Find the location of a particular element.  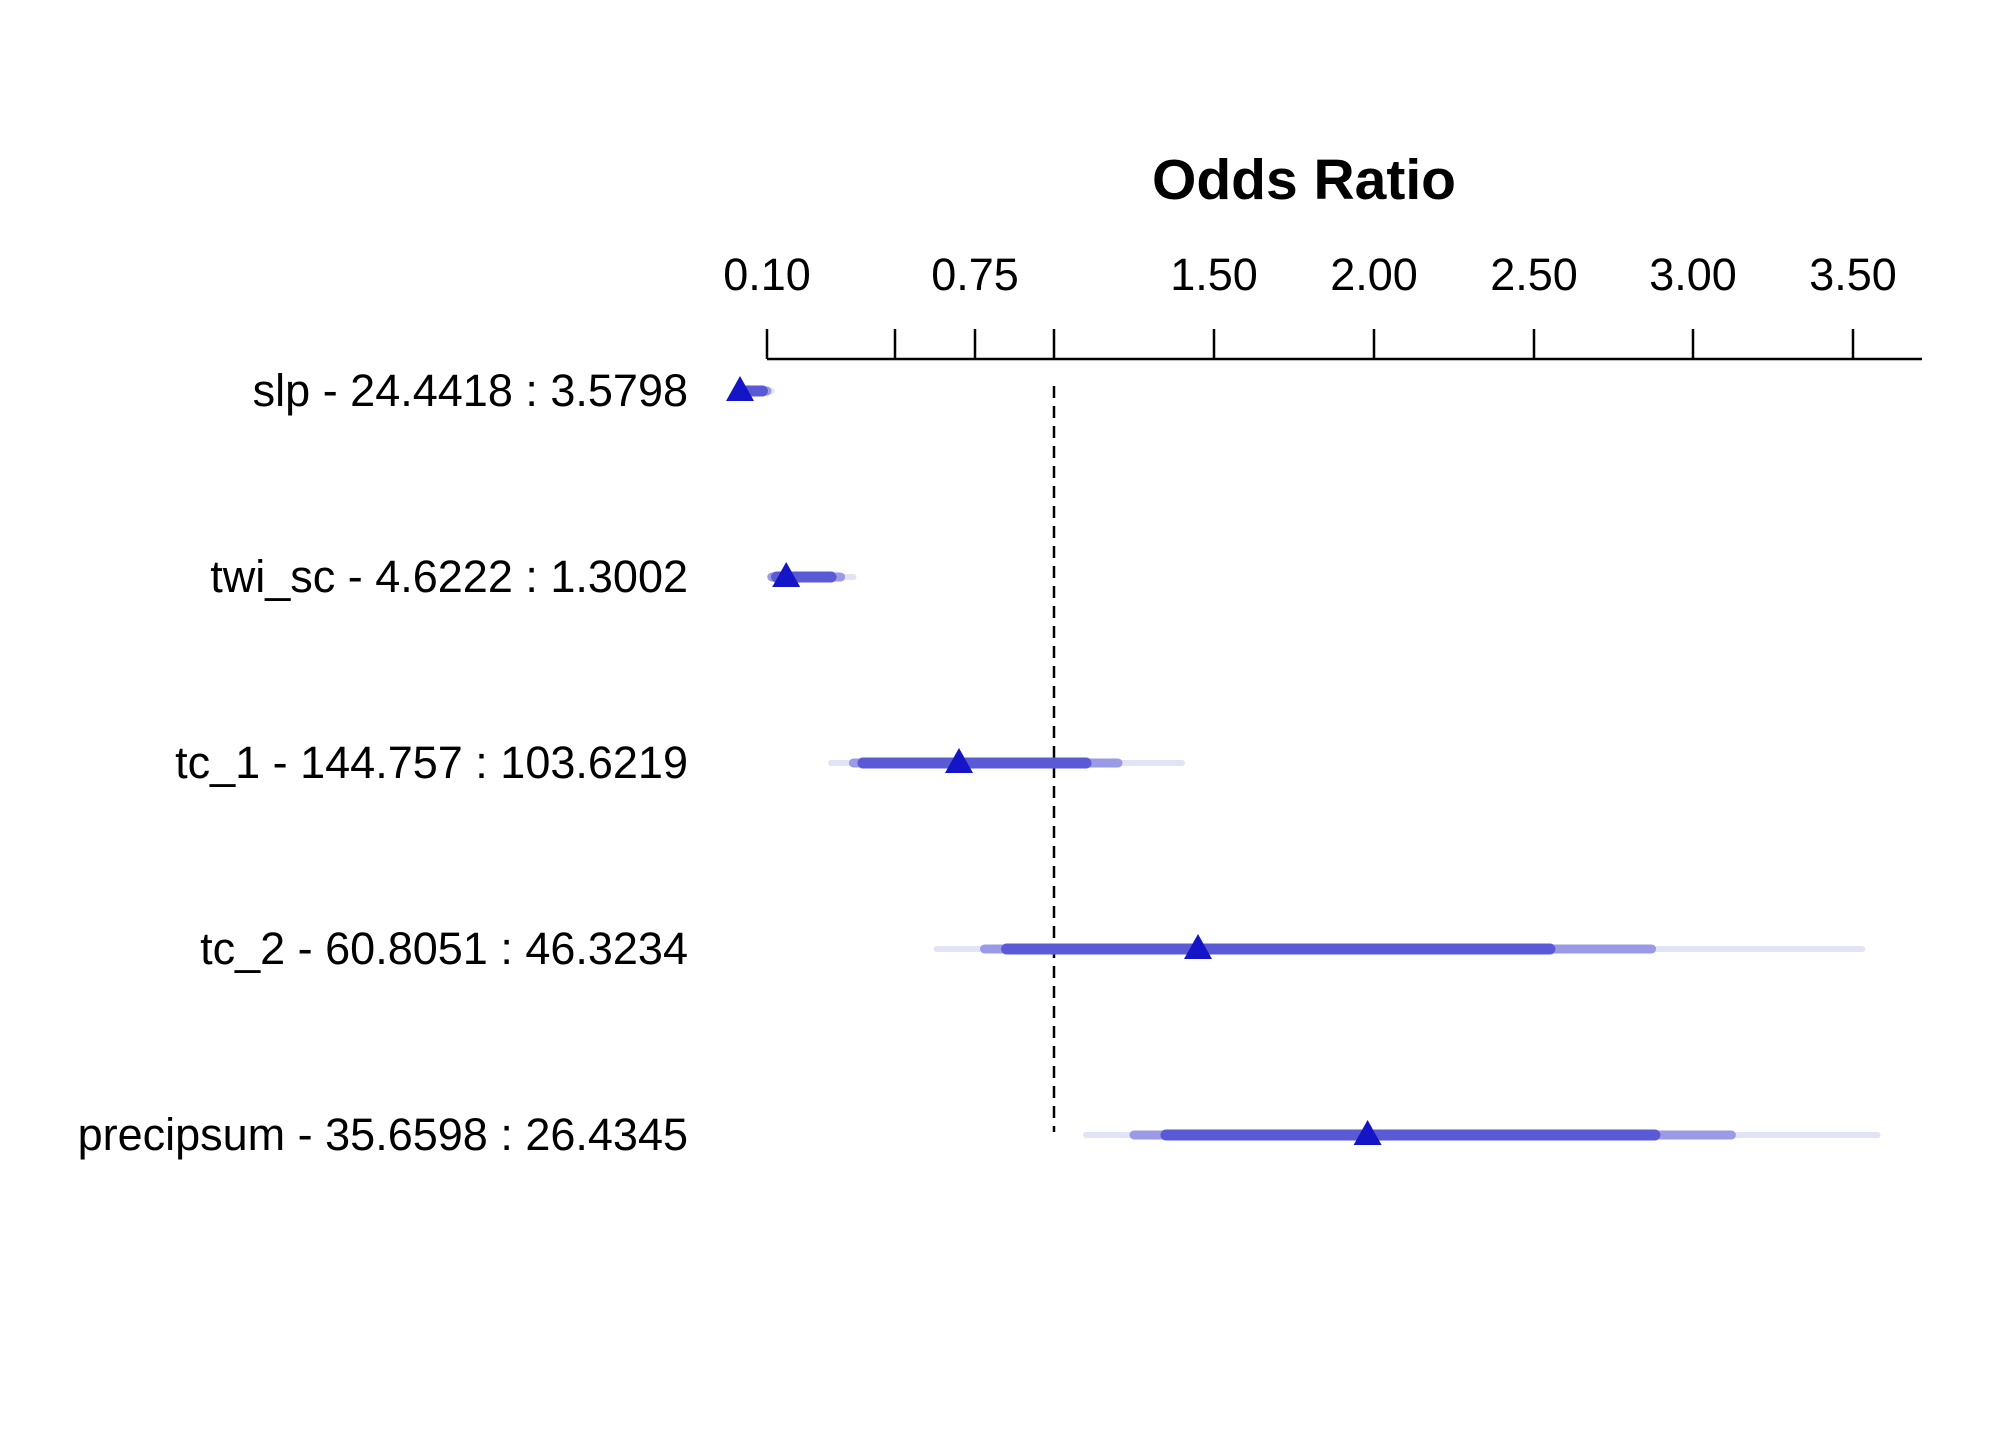

forest-row: twi_sc - 4.6222 : 1.3002 is located at coordinates (533, 576).